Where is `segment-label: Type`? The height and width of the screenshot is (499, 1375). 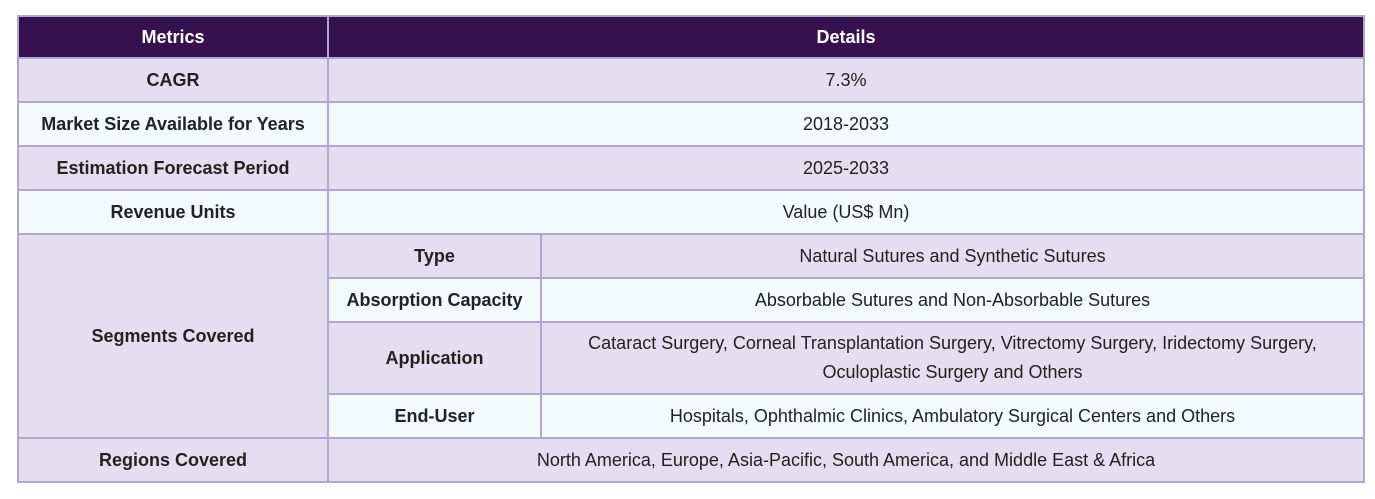 segment-label: Type is located at coordinates (434, 256).